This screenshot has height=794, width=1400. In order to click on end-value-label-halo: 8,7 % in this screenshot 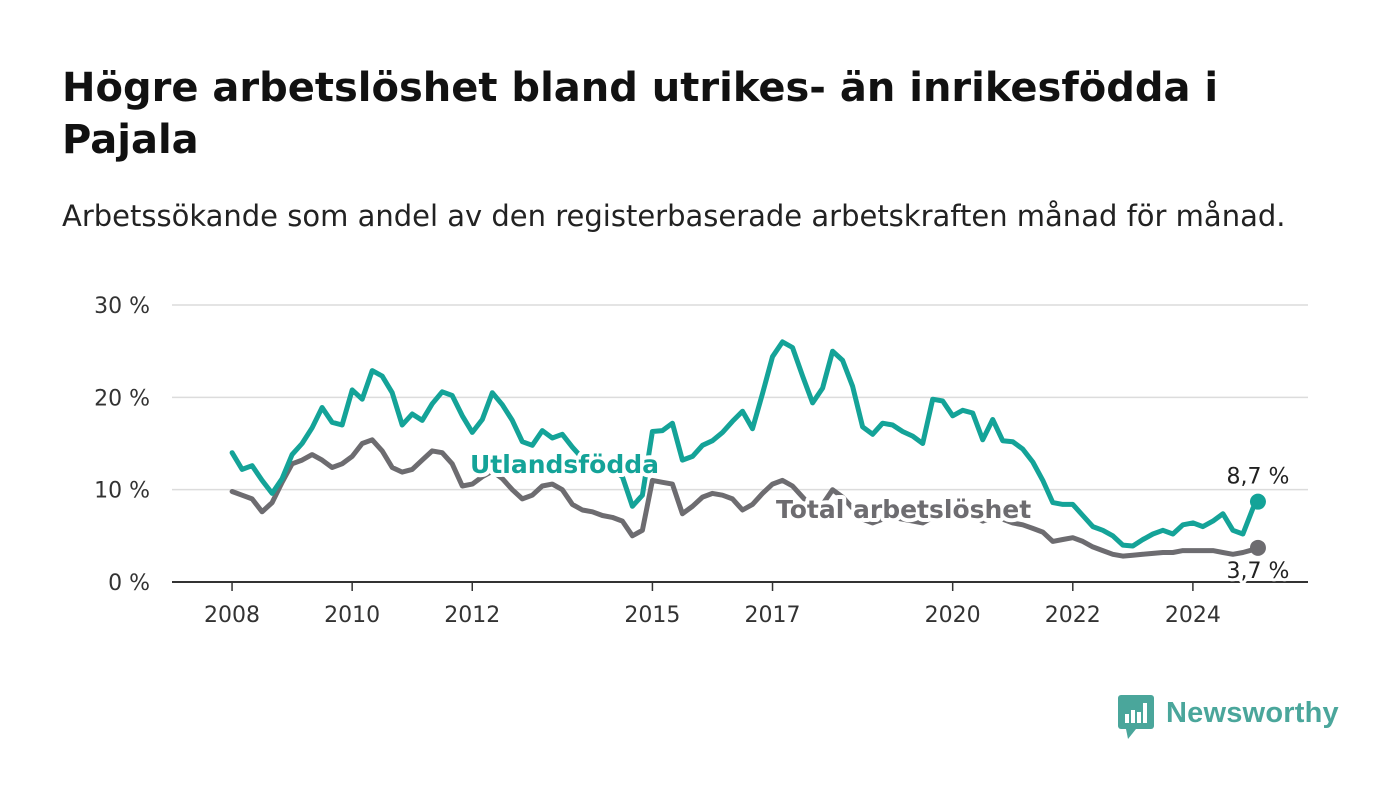, I will do `click(1258, 477)`.